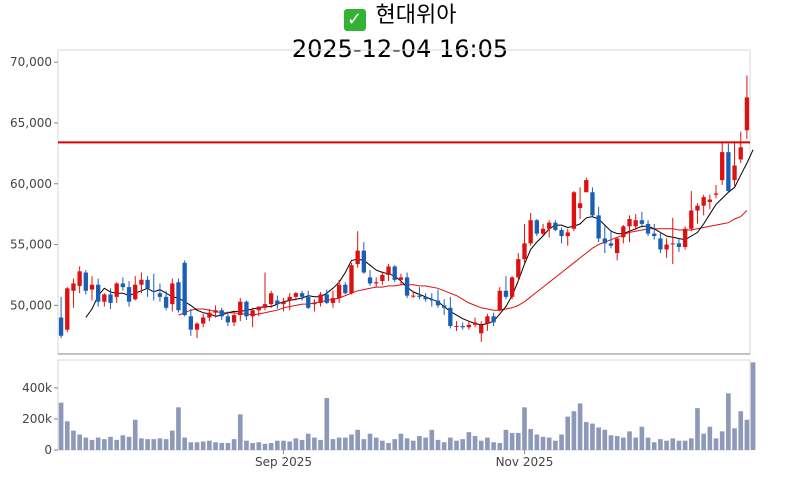 Image resolution: width=800 pixels, height=500 pixels. I want to click on y-tick-label: 50,000, so click(31, 305).